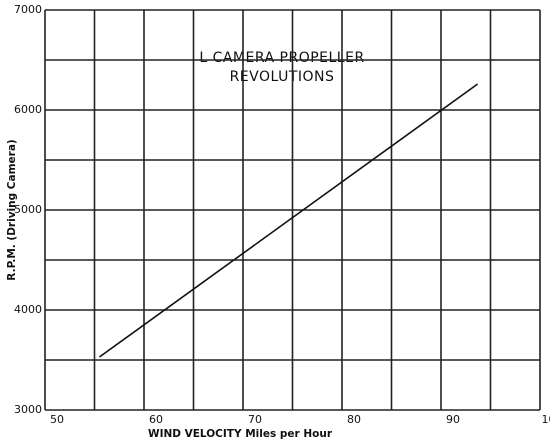 This screenshot has height=441, width=550. Describe the element at coordinates (255, 419) in the screenshot. I see `x-tick-label: 70` at that location.